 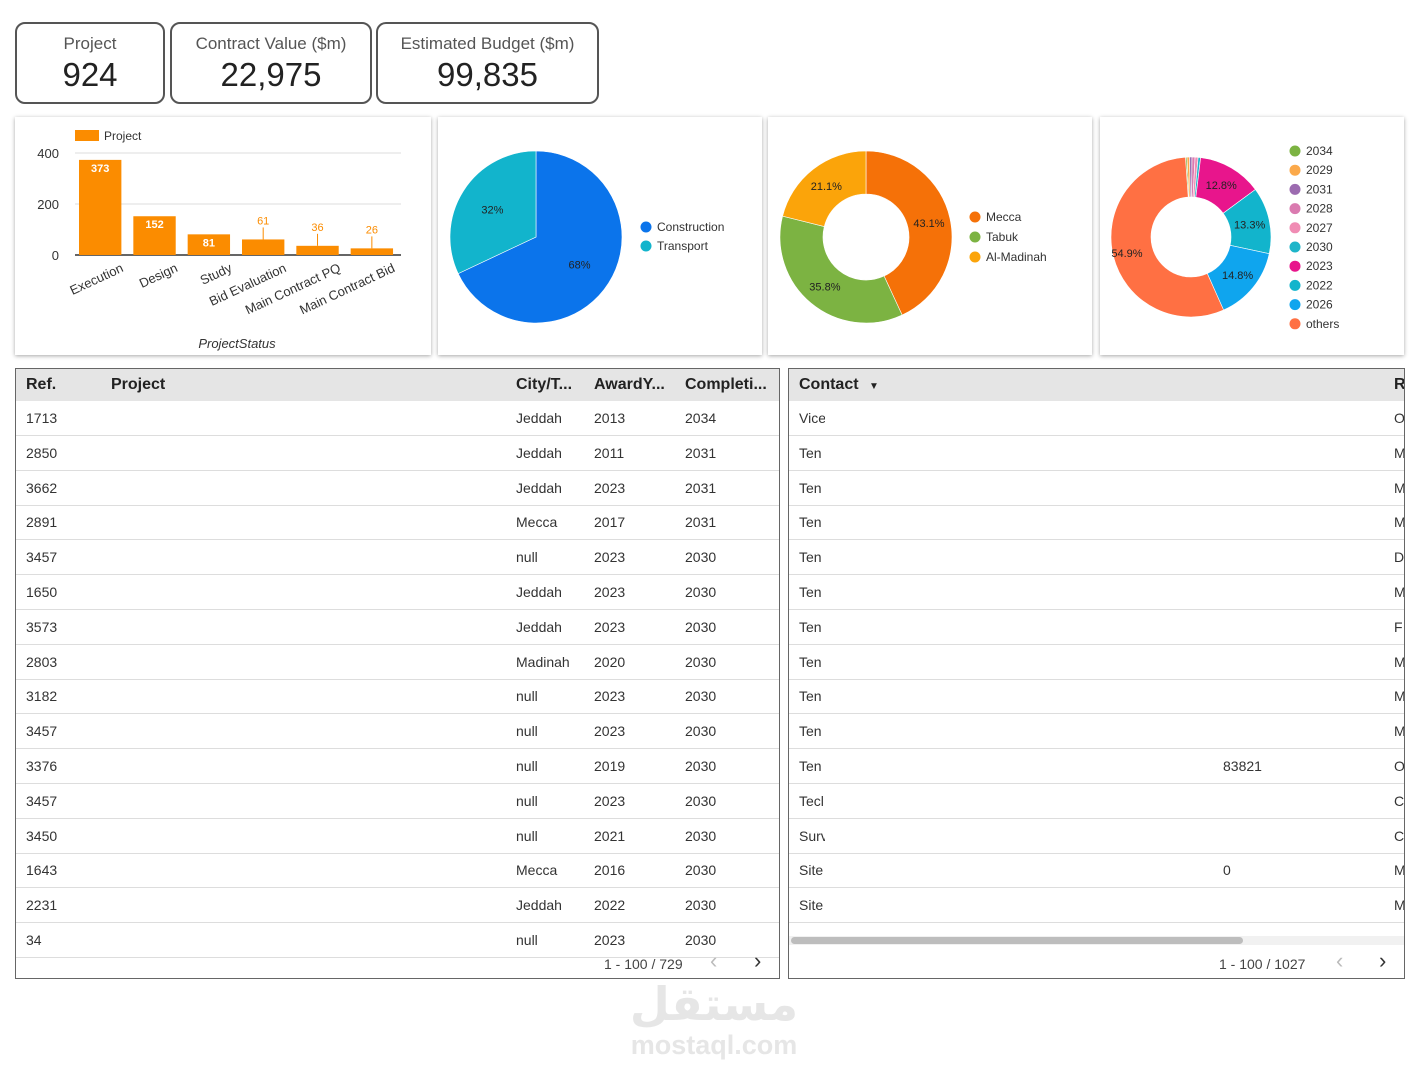 What do you see at coordinates (397, 592) in the screenshot?
I see `table-row: 1650 Jeddah 2023 2030` at bounding box center [397, 592].